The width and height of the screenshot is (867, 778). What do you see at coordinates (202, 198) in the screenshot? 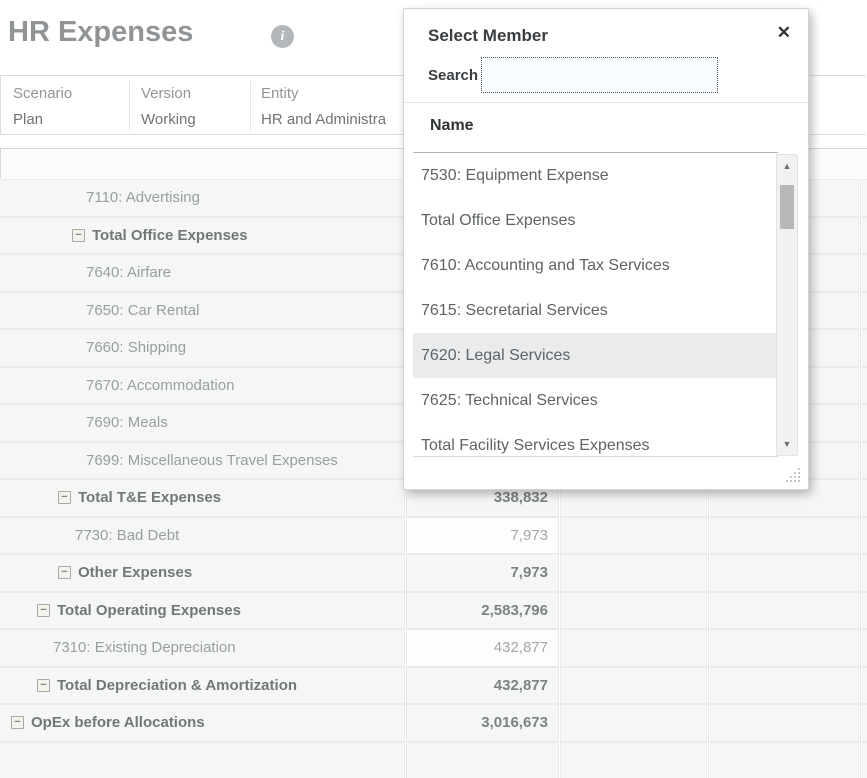
I see `member-label-cell: 7110: Advertising` at bounding box center [202, 198].